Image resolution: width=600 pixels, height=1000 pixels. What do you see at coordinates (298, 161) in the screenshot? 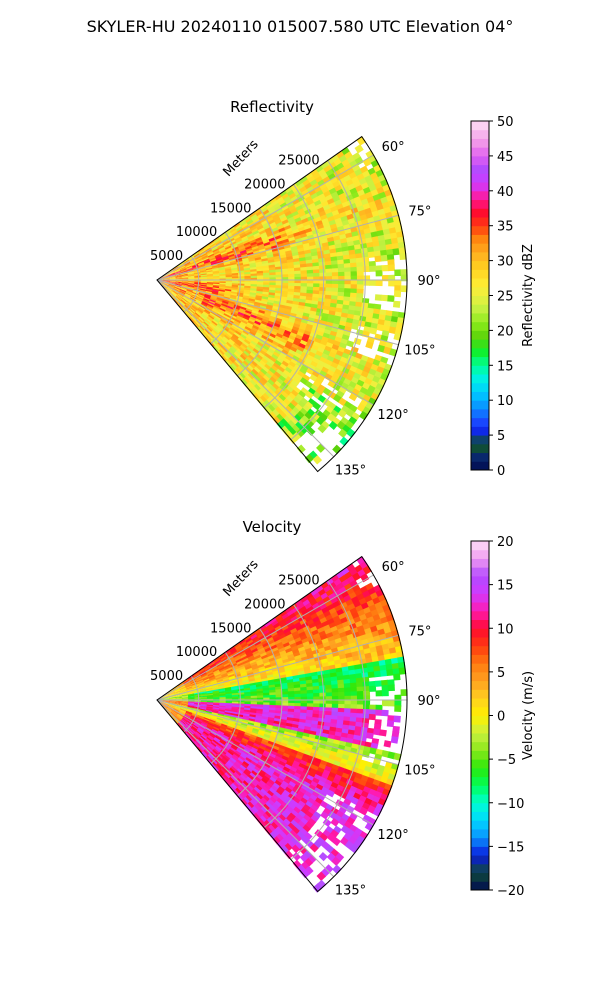
I see `range-tick-label: 25000` at bounding box center [298, 161].